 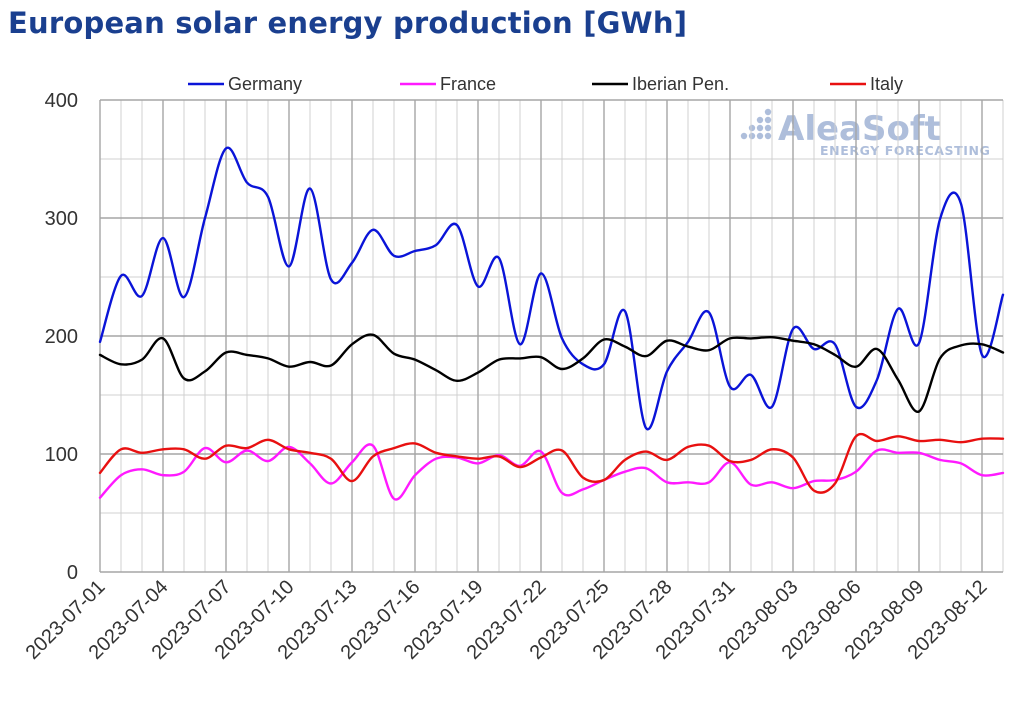 I want to click on logo-brand-text: AleaSoft, so click(x=859, y=129).